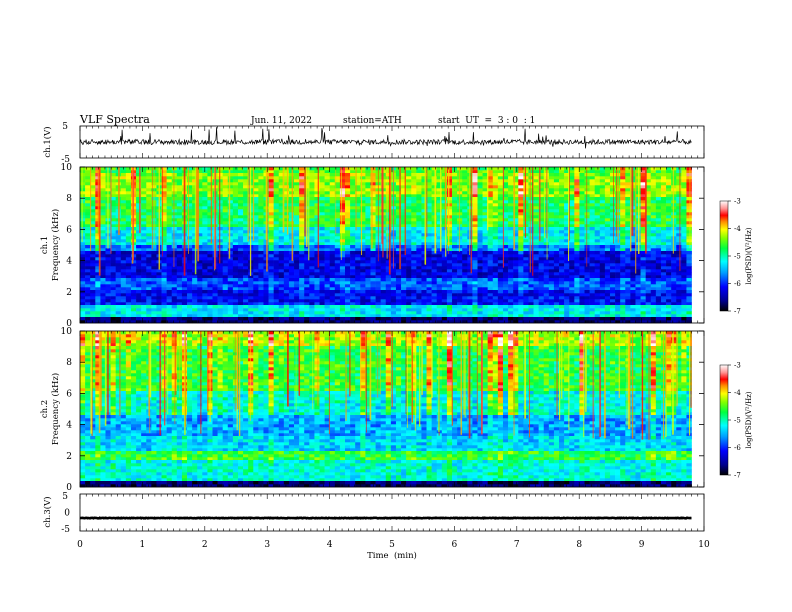 This screenshot has height=612, width=792. I want to click on ch1-waveform-panel: 5 -5 ch.1(V), so click(373, 143).